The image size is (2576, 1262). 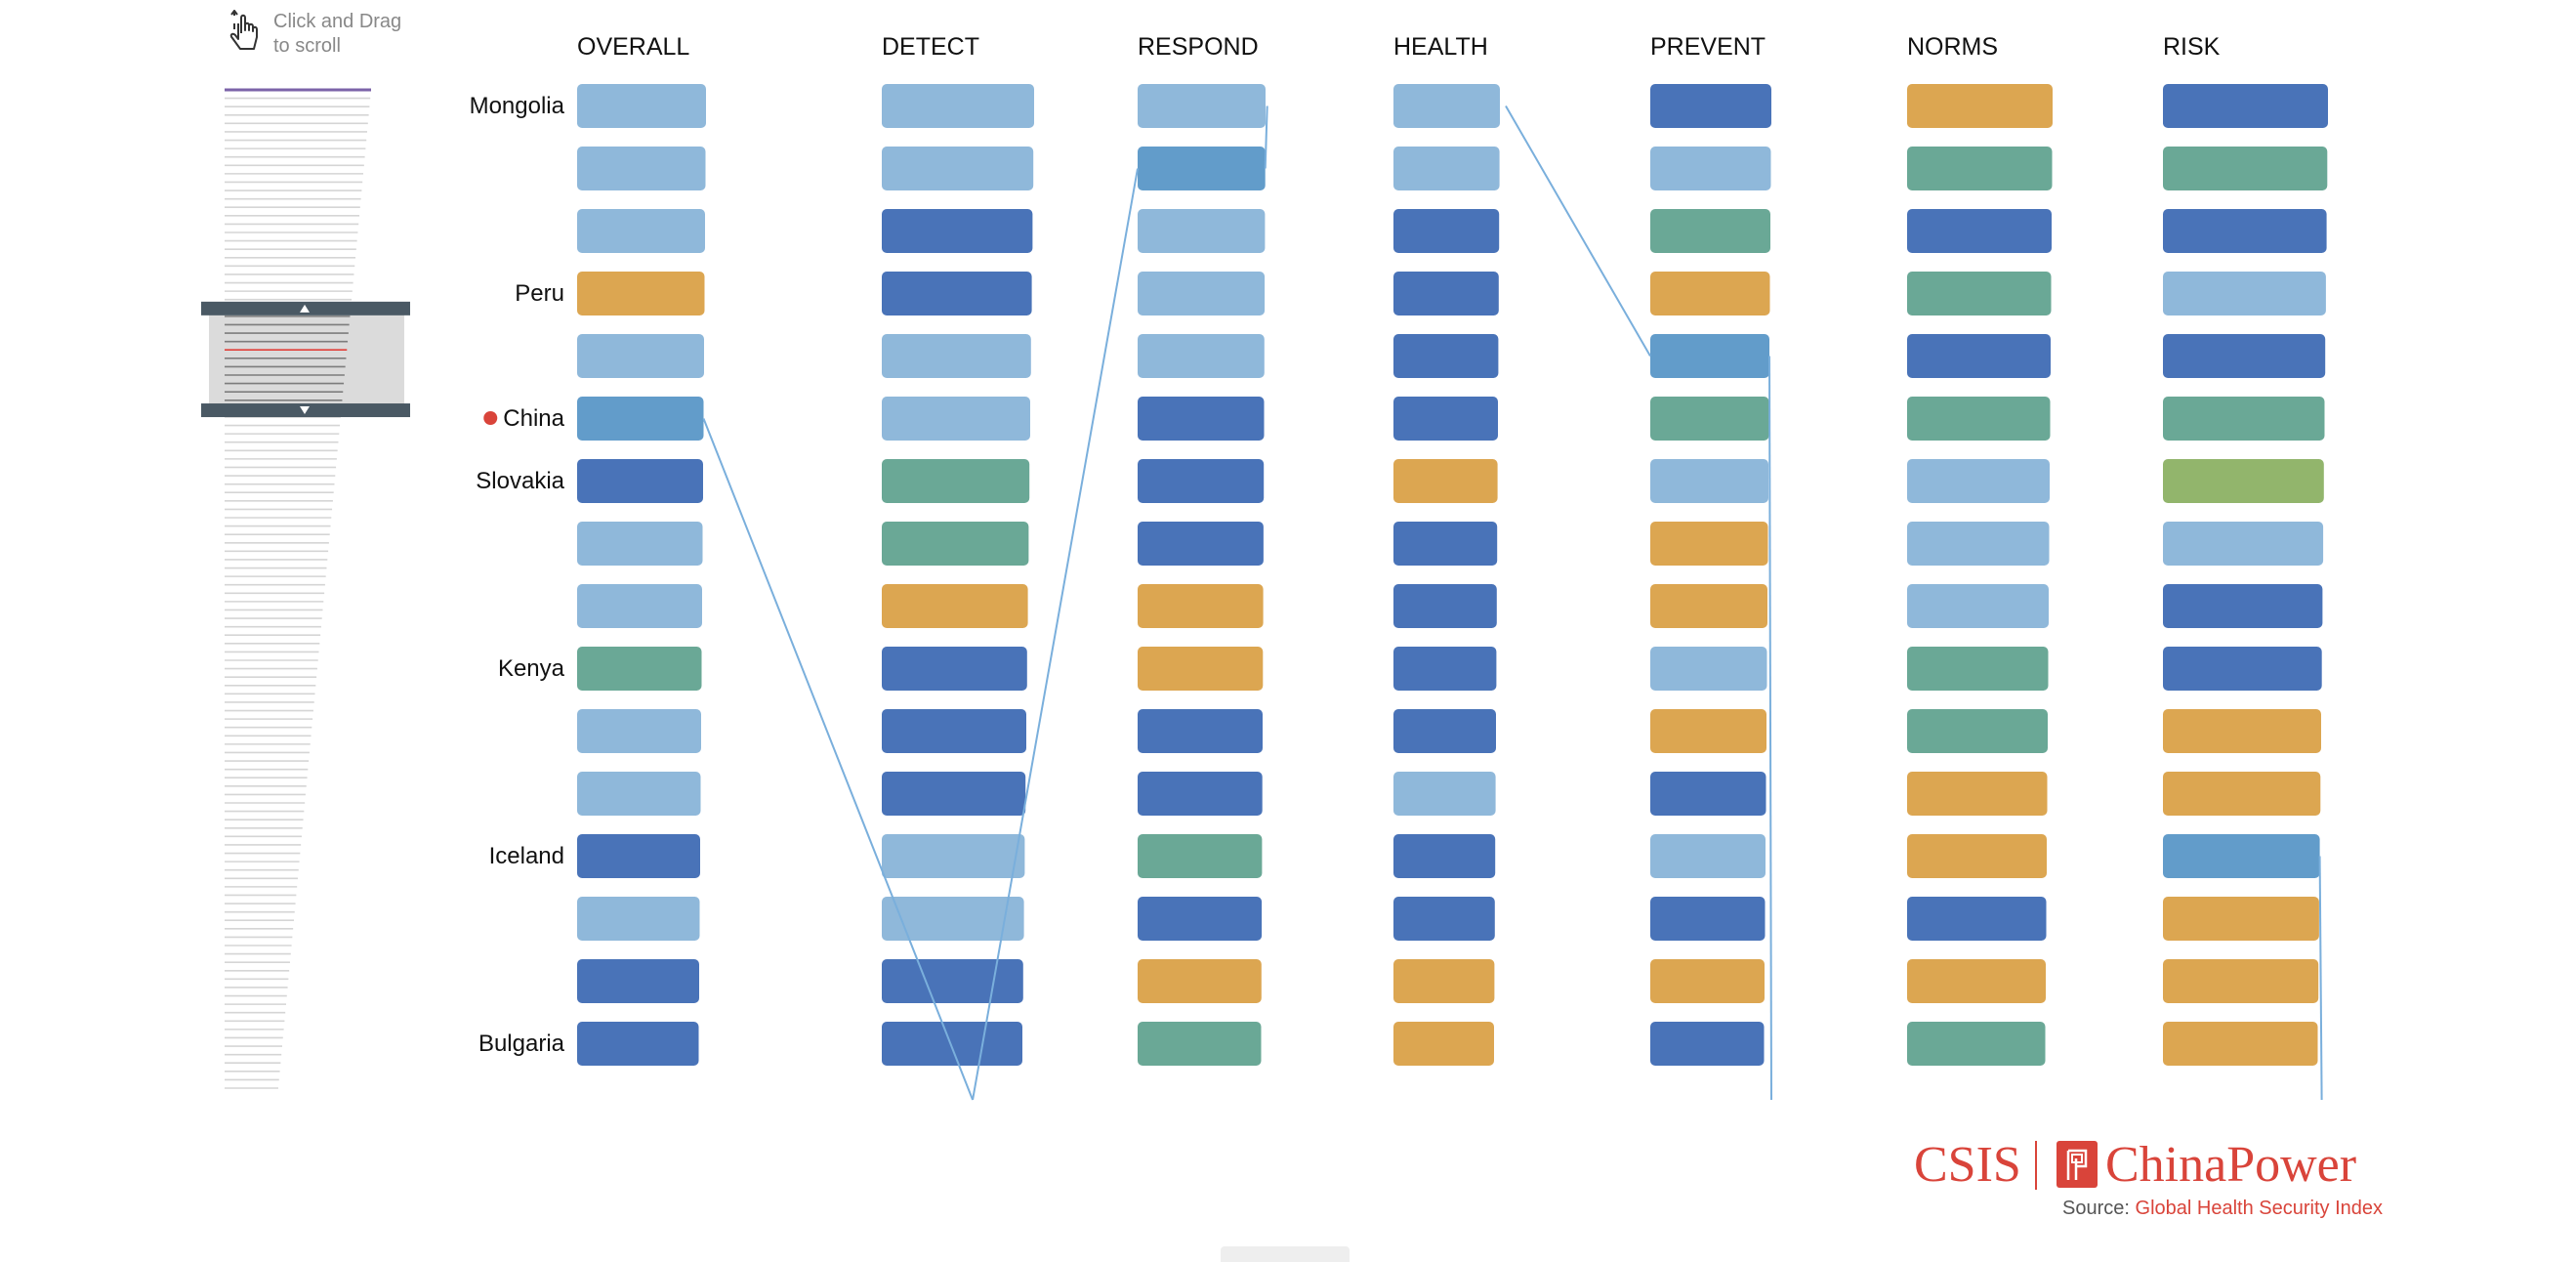 I want to click on column-header-risk: RISK, so click(x=2192, y=47).